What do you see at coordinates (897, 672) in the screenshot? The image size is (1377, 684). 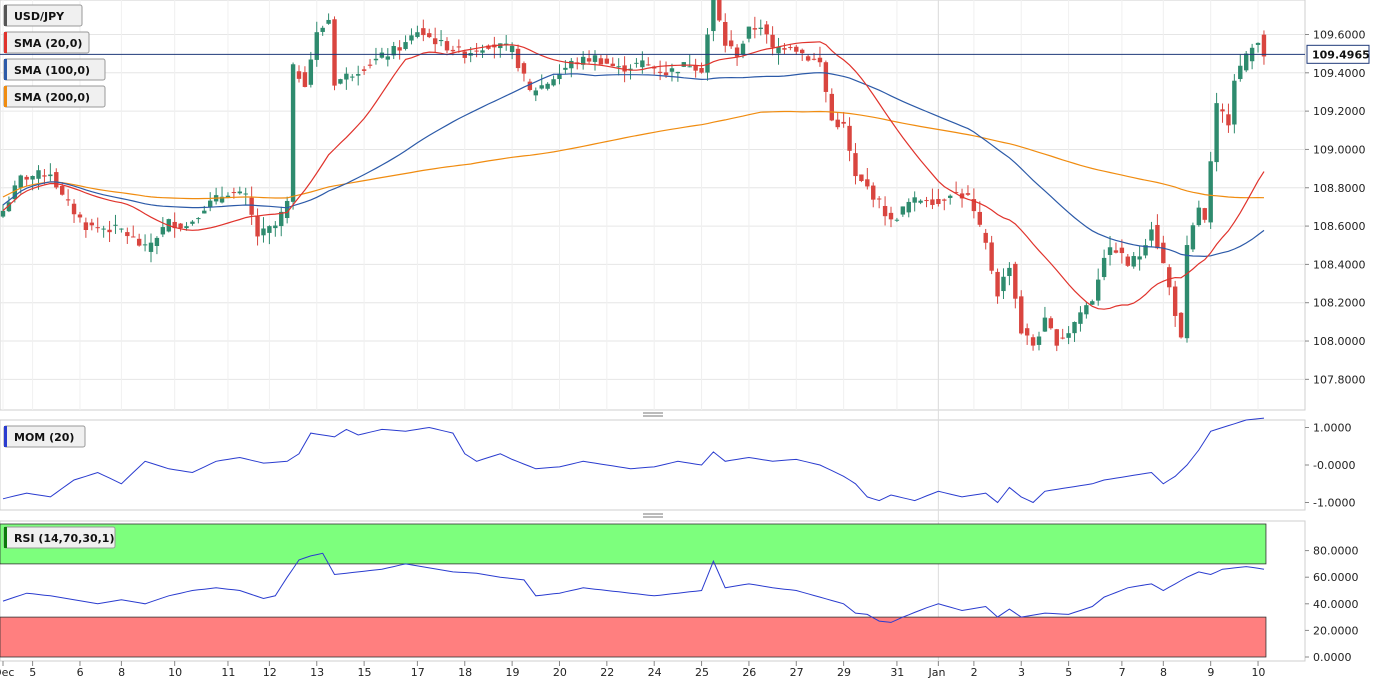 I see `time-tick-label: 31` at bounding box center [897, 672].